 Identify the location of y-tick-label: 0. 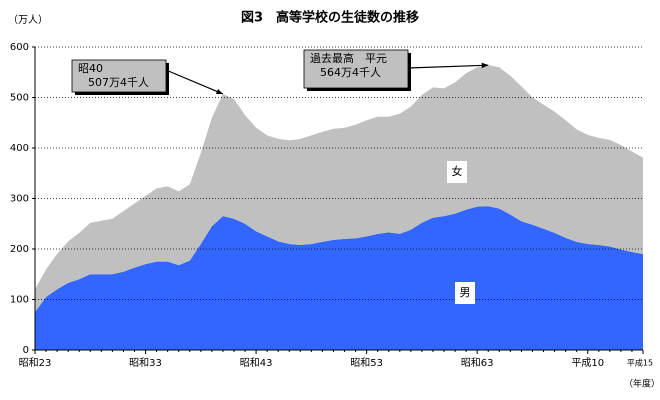
(26, 350).